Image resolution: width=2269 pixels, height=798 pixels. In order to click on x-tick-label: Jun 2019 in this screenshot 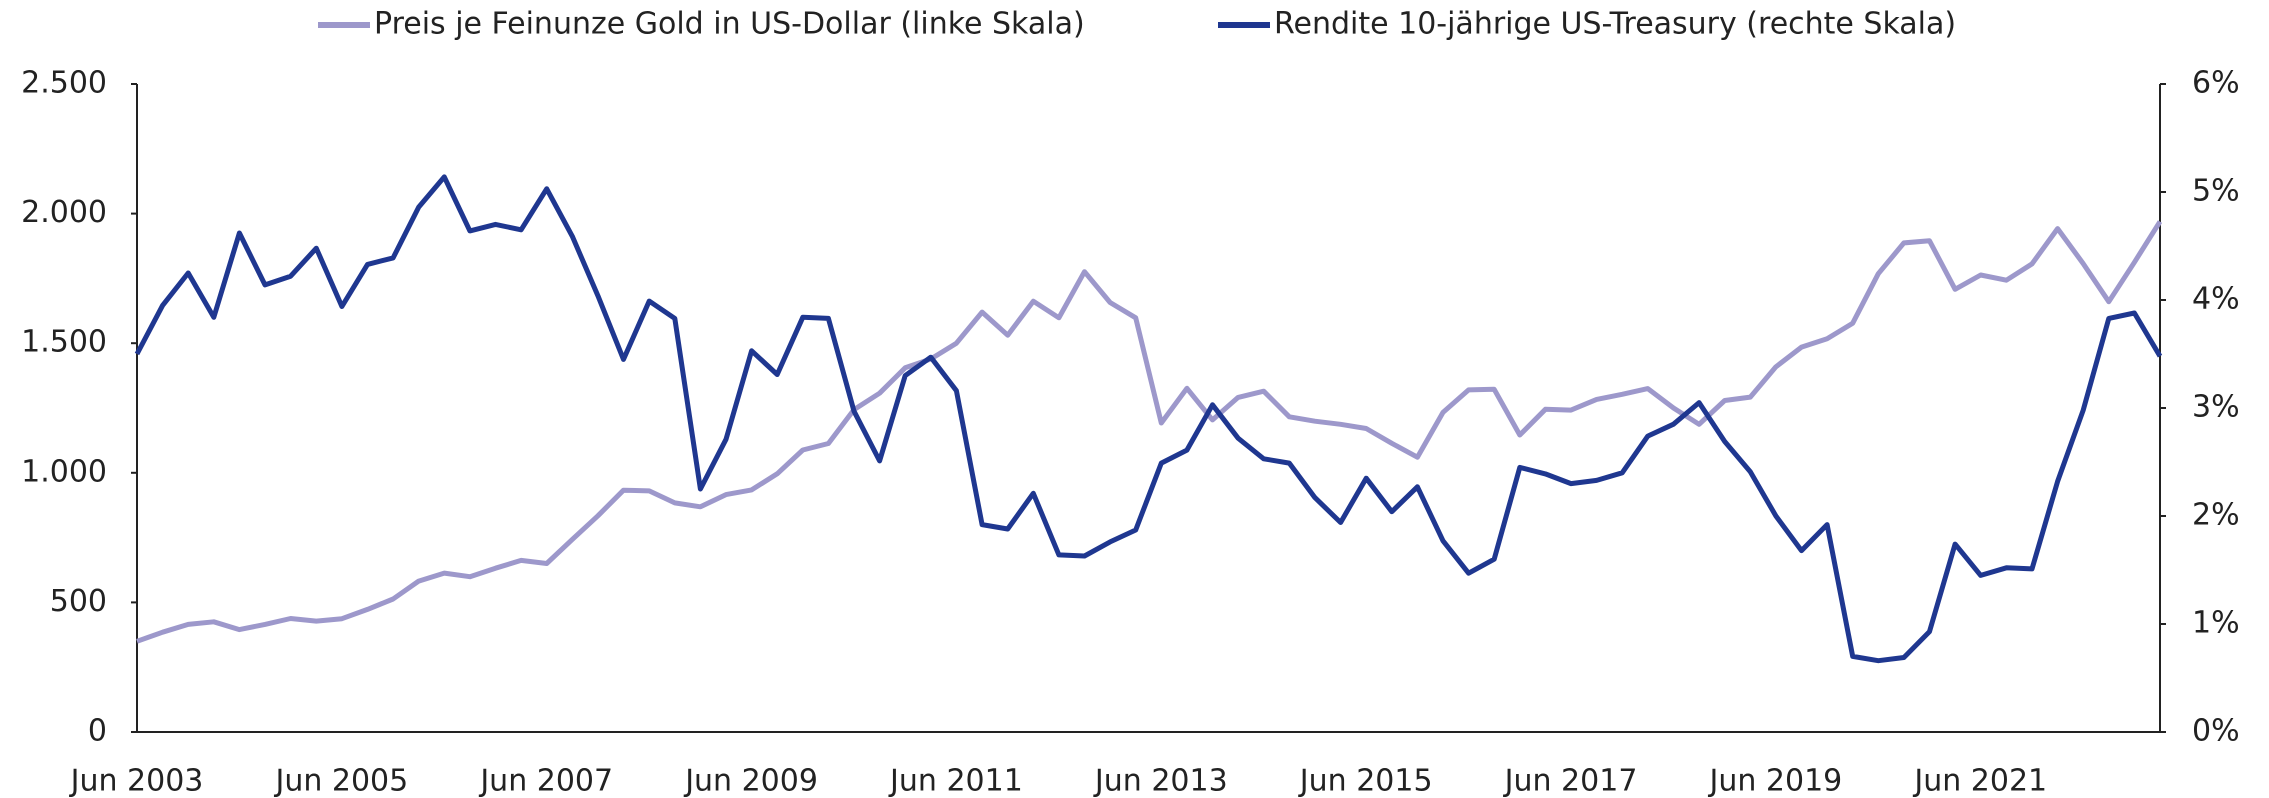, I will do `click(1775, 781)`.